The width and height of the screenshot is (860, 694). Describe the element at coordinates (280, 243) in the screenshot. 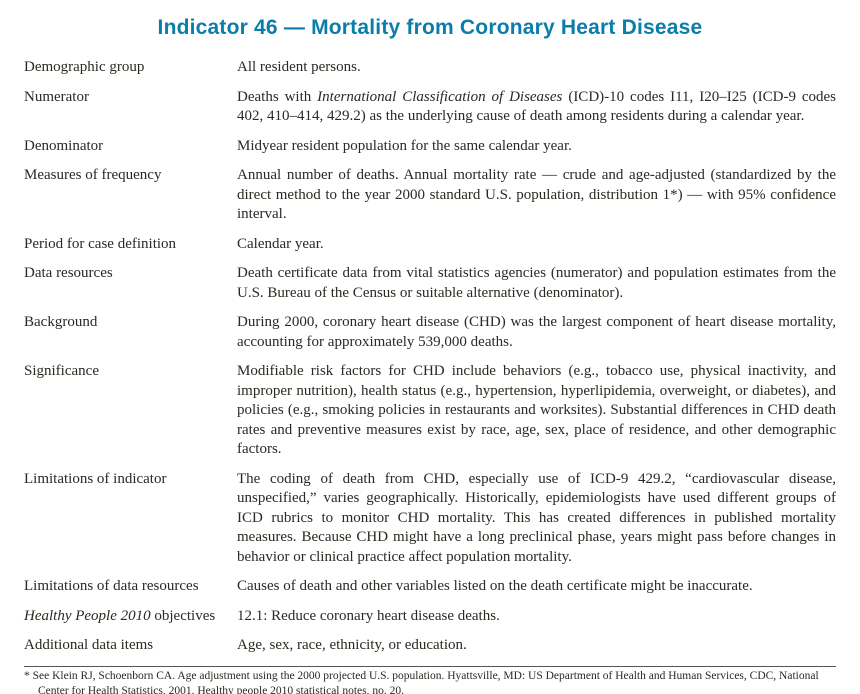

I see `row-value: Calendar year.` at that location.